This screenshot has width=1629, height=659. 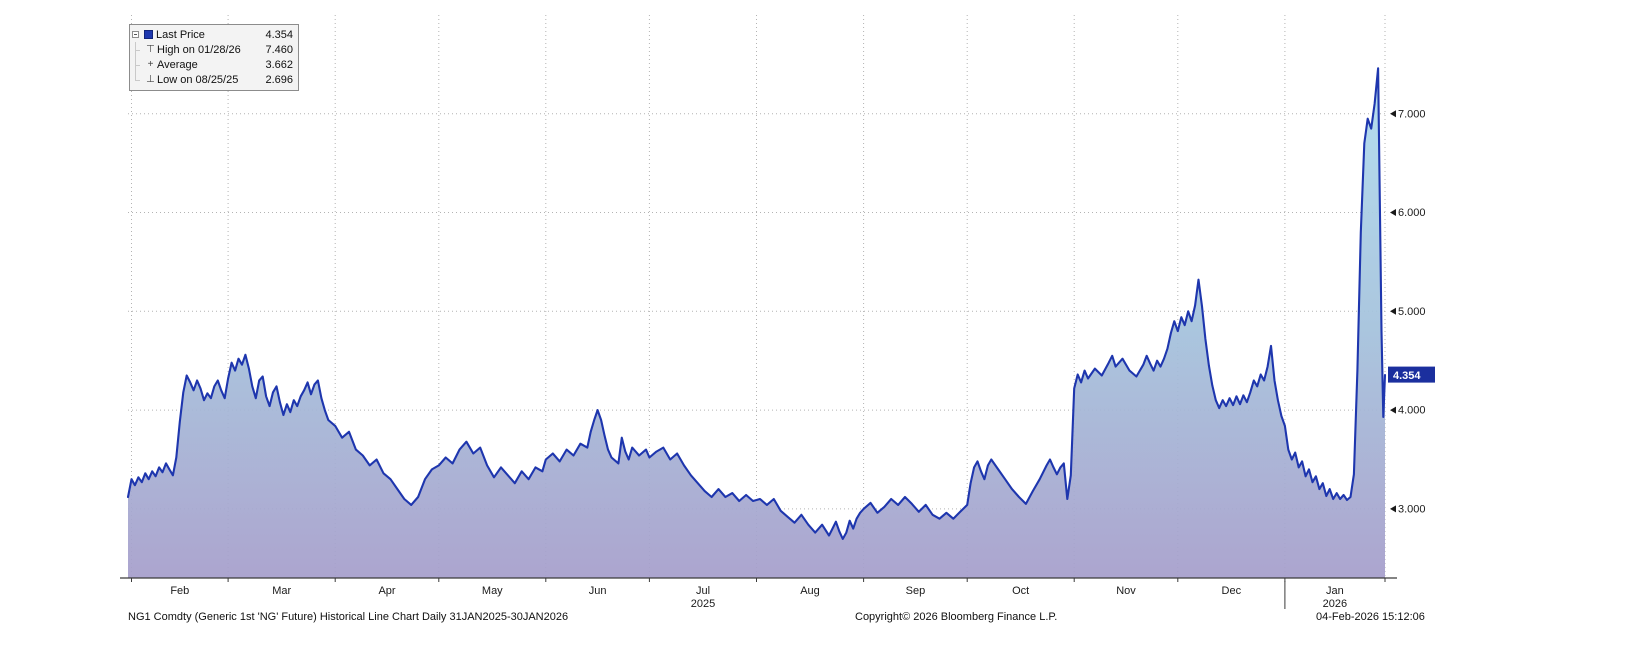 I want to click on low-marker-icon: ⊥, so click(x=150, y=79).